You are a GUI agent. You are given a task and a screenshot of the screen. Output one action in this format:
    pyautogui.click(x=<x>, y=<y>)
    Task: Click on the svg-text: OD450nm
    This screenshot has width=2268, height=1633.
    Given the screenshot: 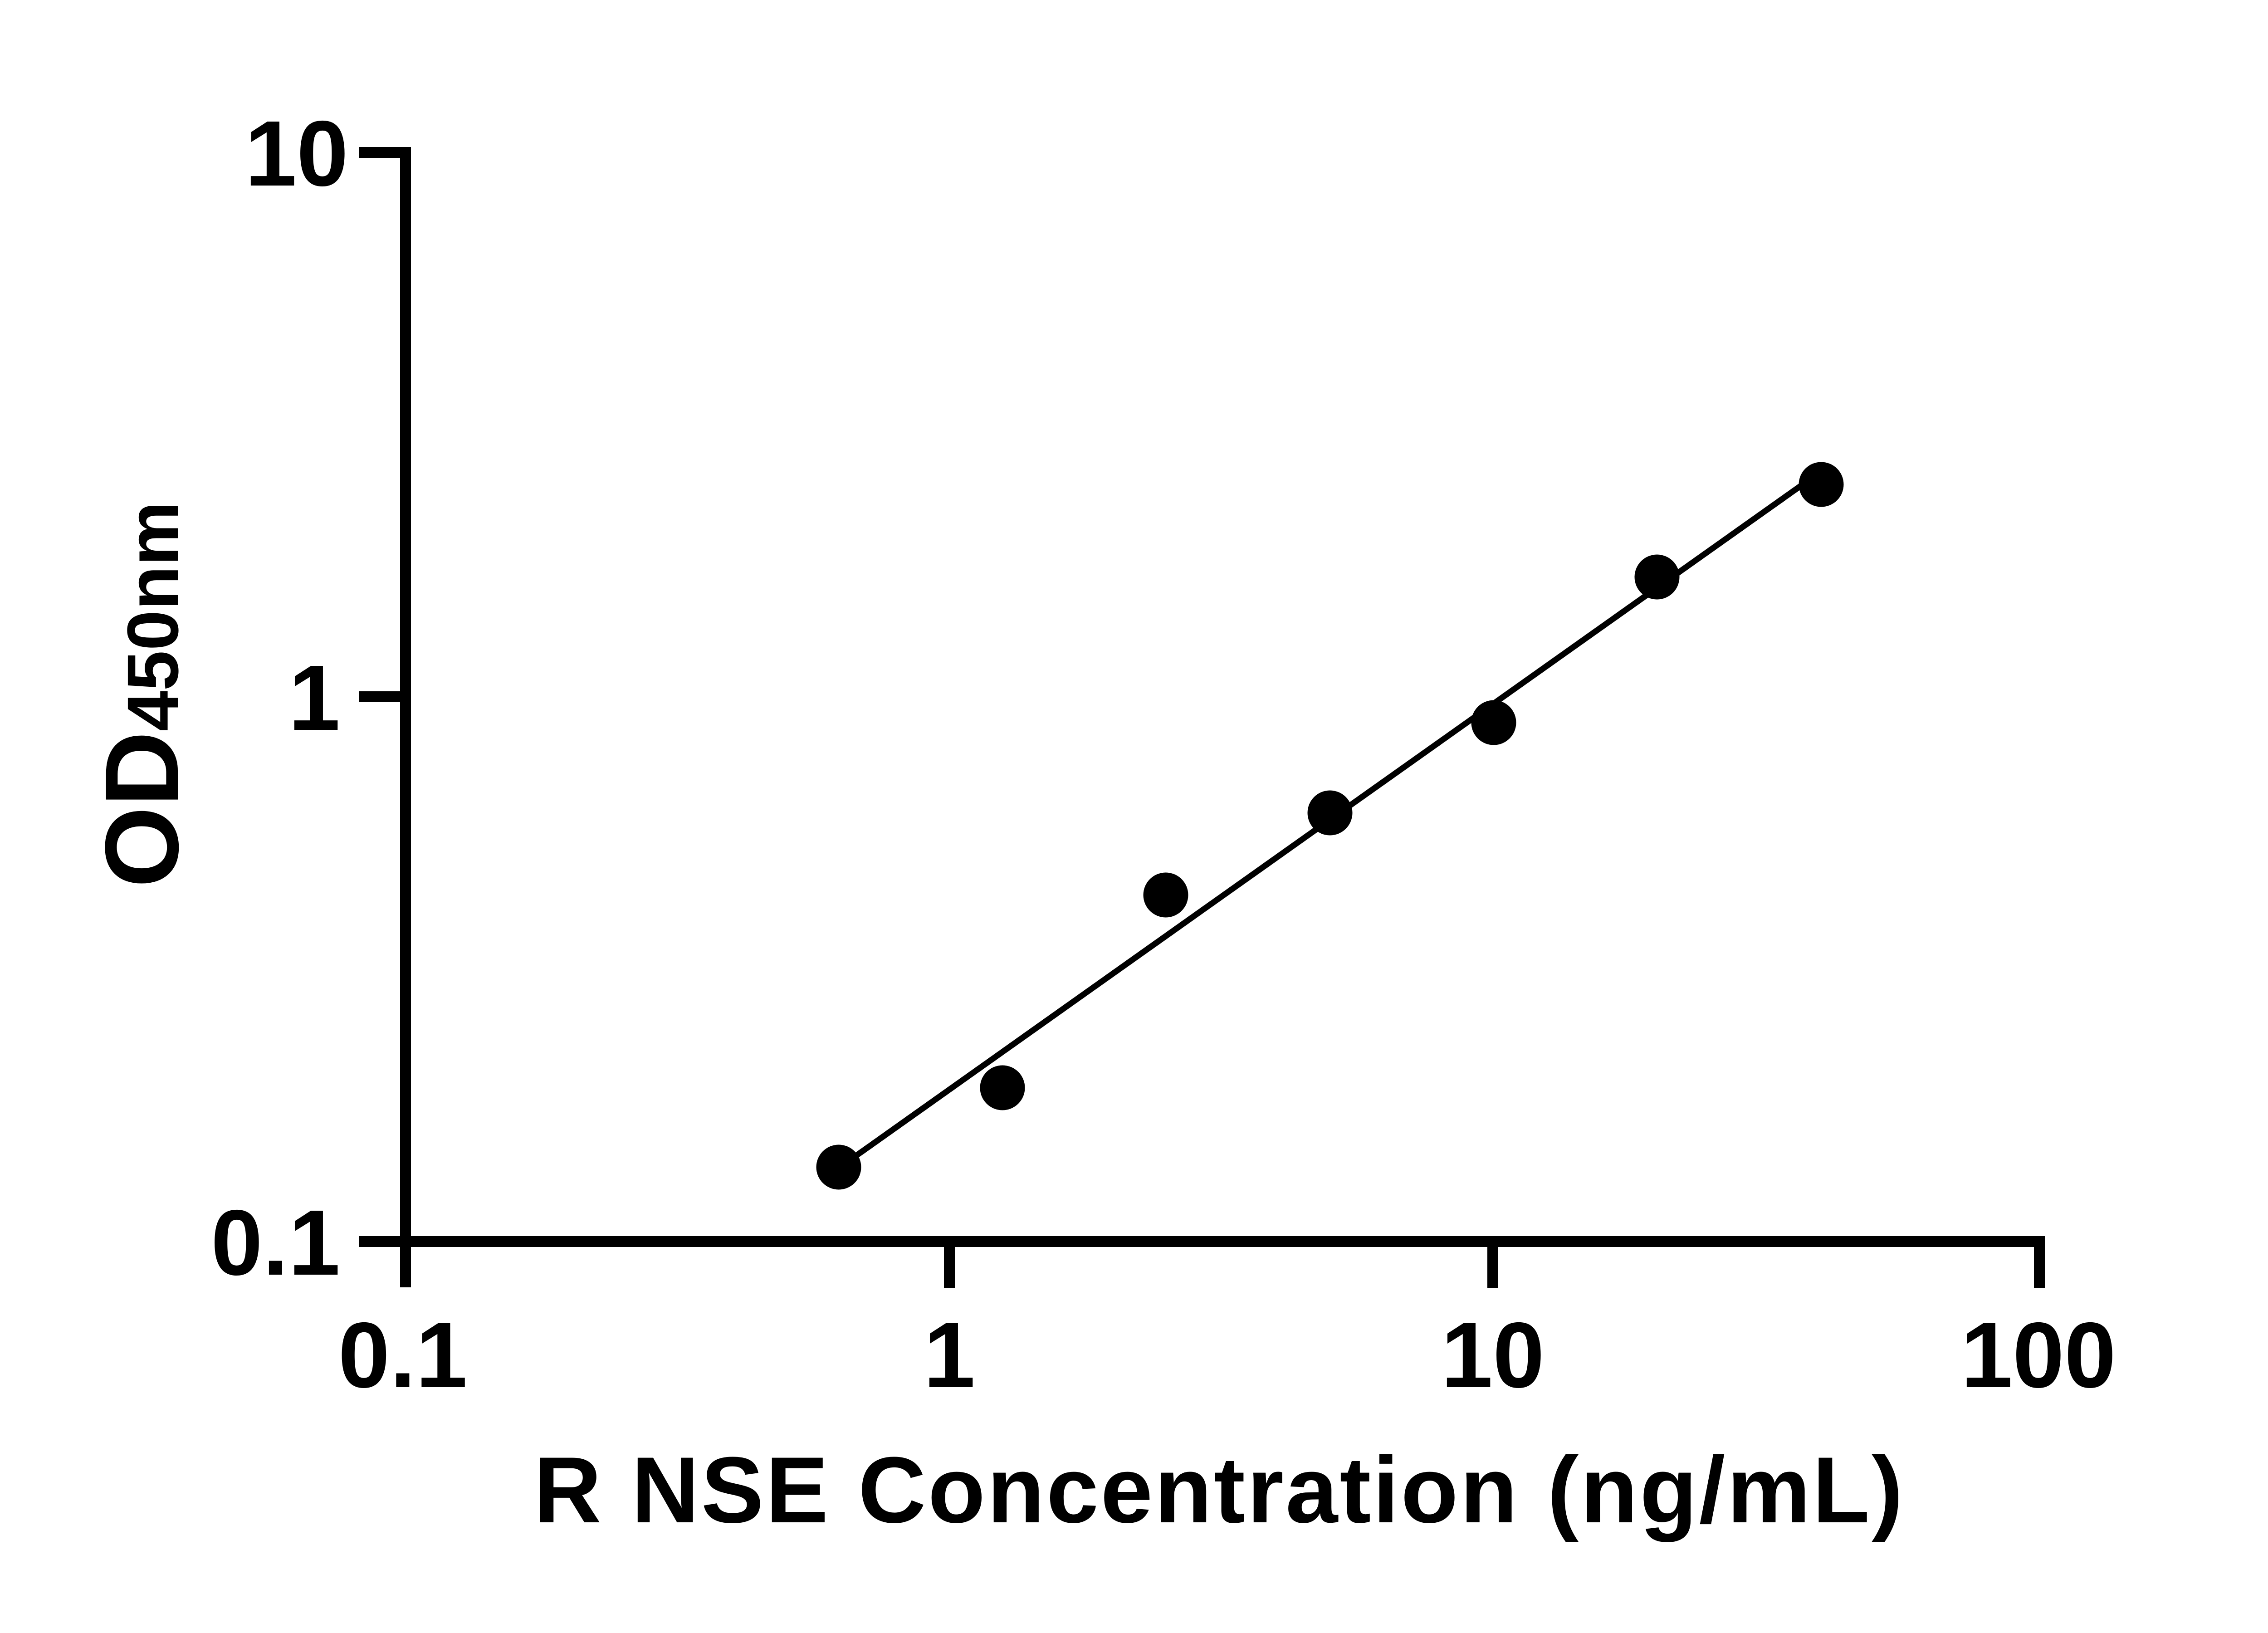 What is the action you would take?
    pyautogui.click(x=141, y=694)
    